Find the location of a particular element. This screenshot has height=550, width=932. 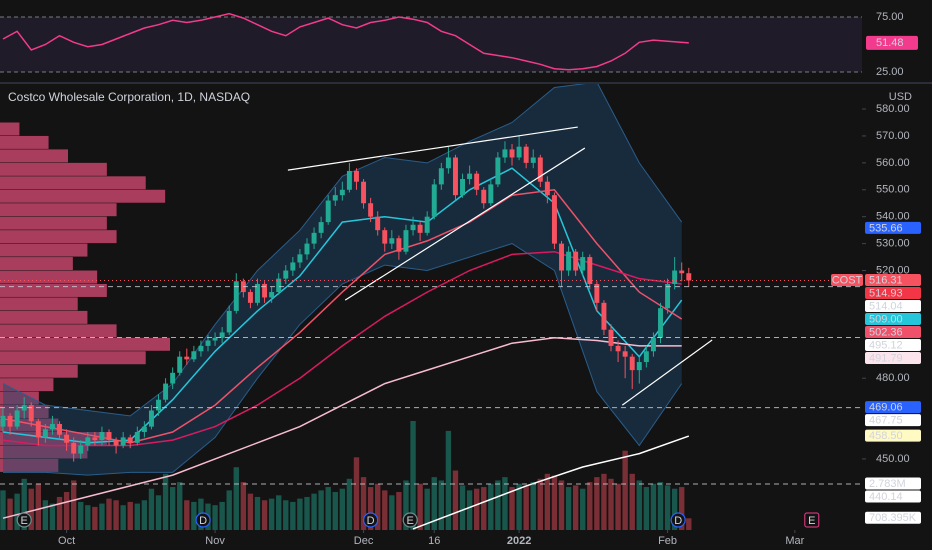

y-tick-label: 520.00 is located at coordinates (893, 270).